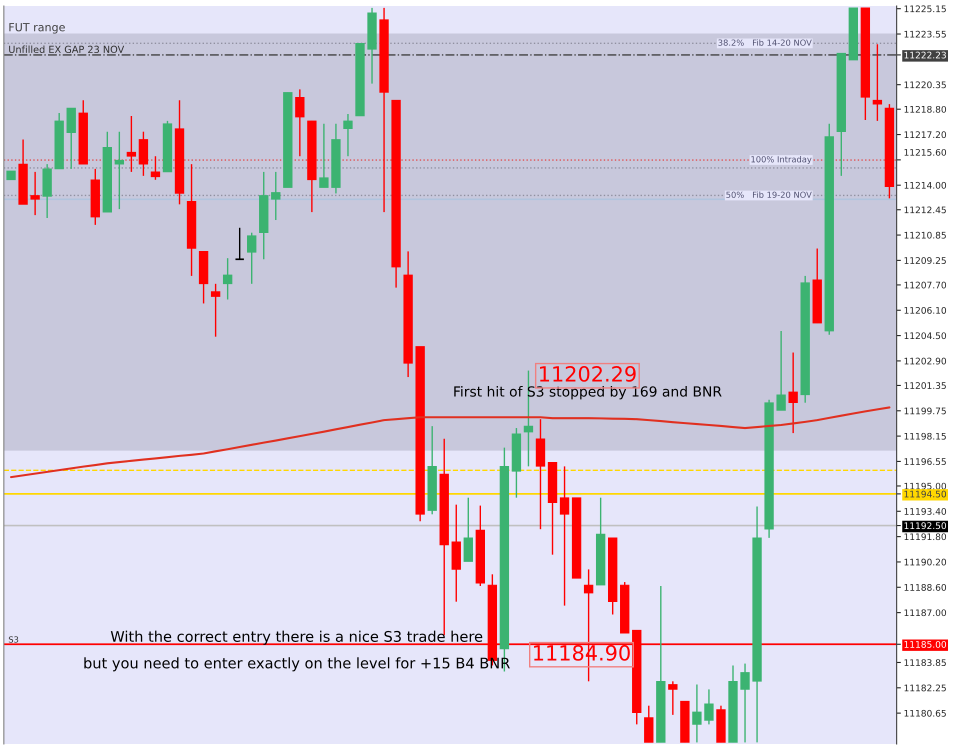 This screenshot has height=750, width=960. I want to click on y-tick-label: 11195.00, so click(925, 486).